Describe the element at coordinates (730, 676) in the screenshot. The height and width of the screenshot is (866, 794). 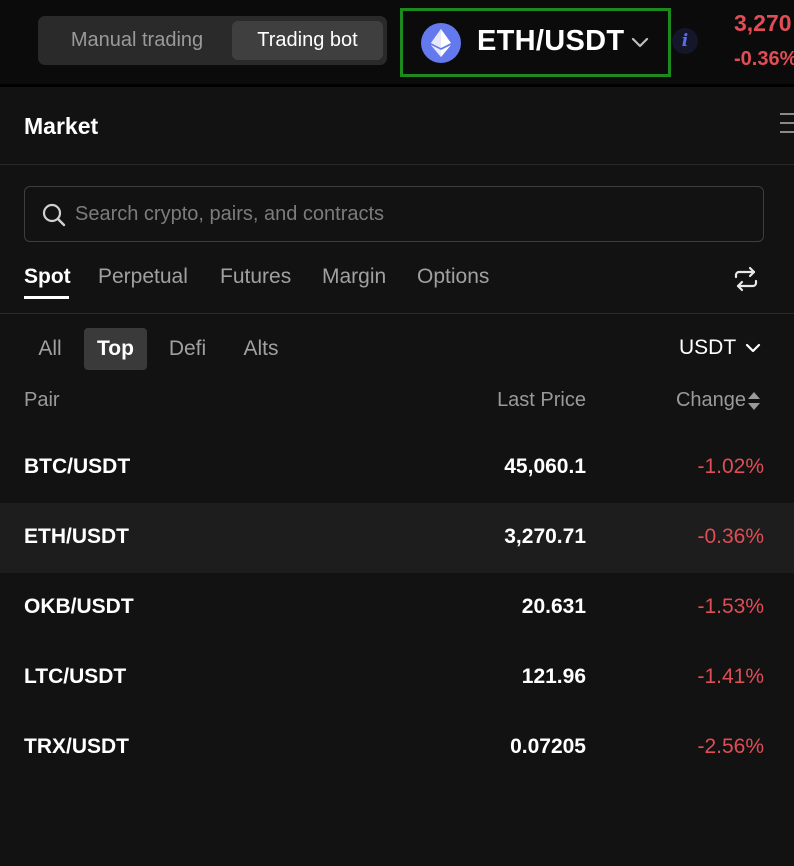
I see `row-change: -1.41%` at that location.